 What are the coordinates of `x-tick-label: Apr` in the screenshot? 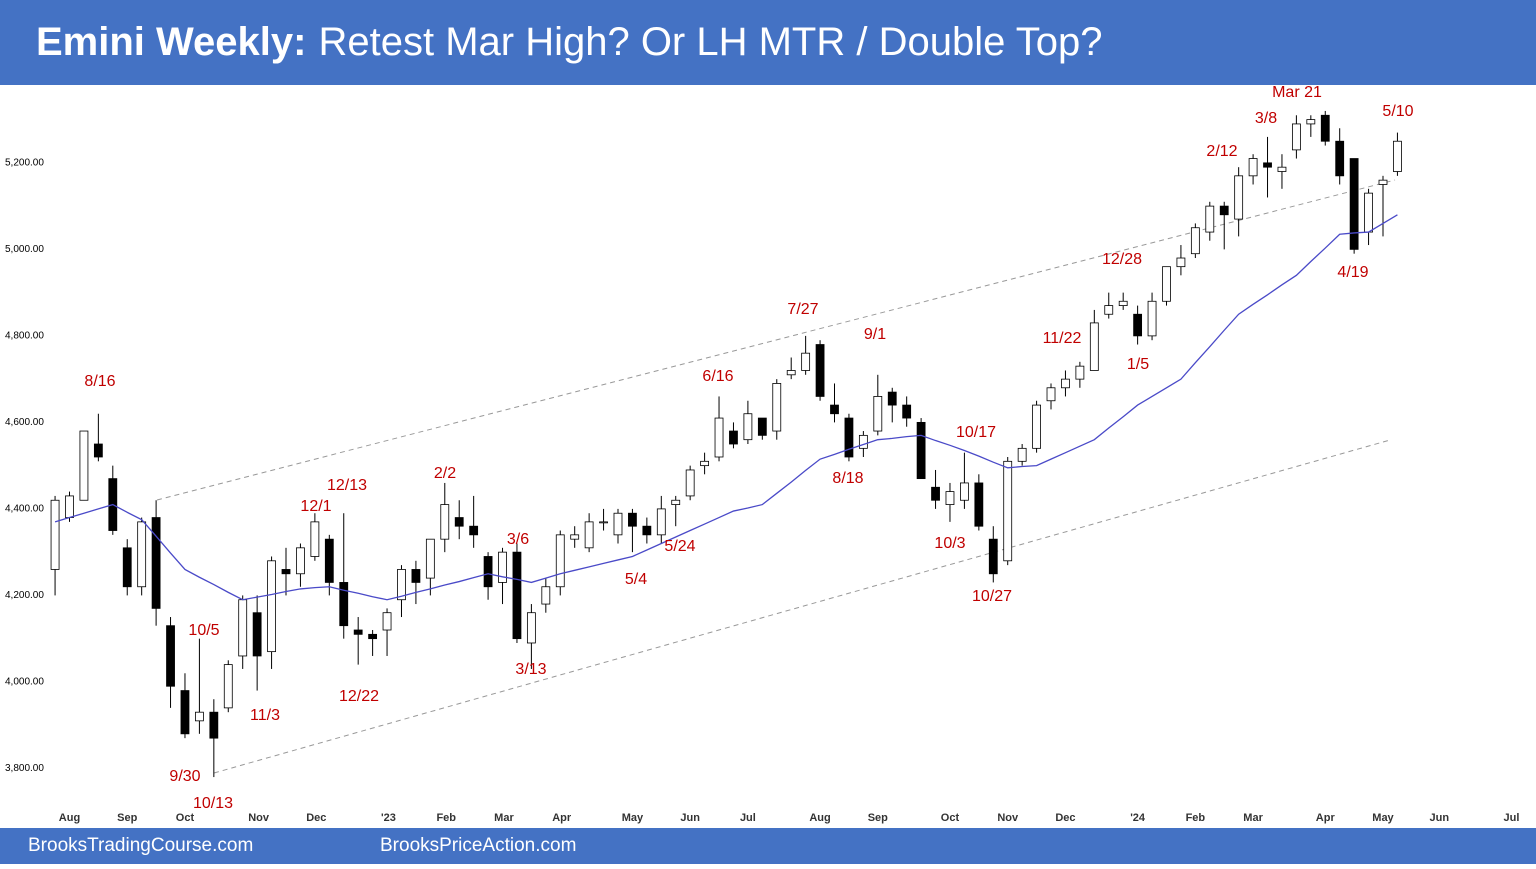 It's located at (1326, 818).